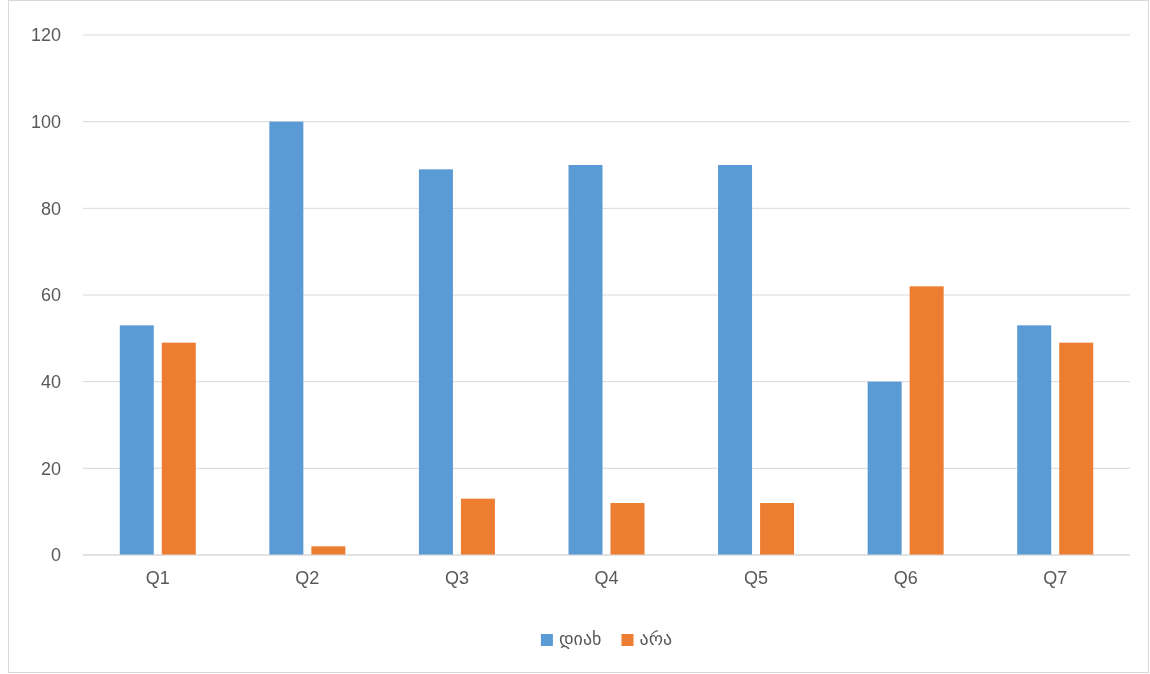 This screenshot has width=1150, height=674. What do you see at coordinates (50, 208) in the screenshot?
I see `y-tick-label: 80` at bounding box center [50, 208].